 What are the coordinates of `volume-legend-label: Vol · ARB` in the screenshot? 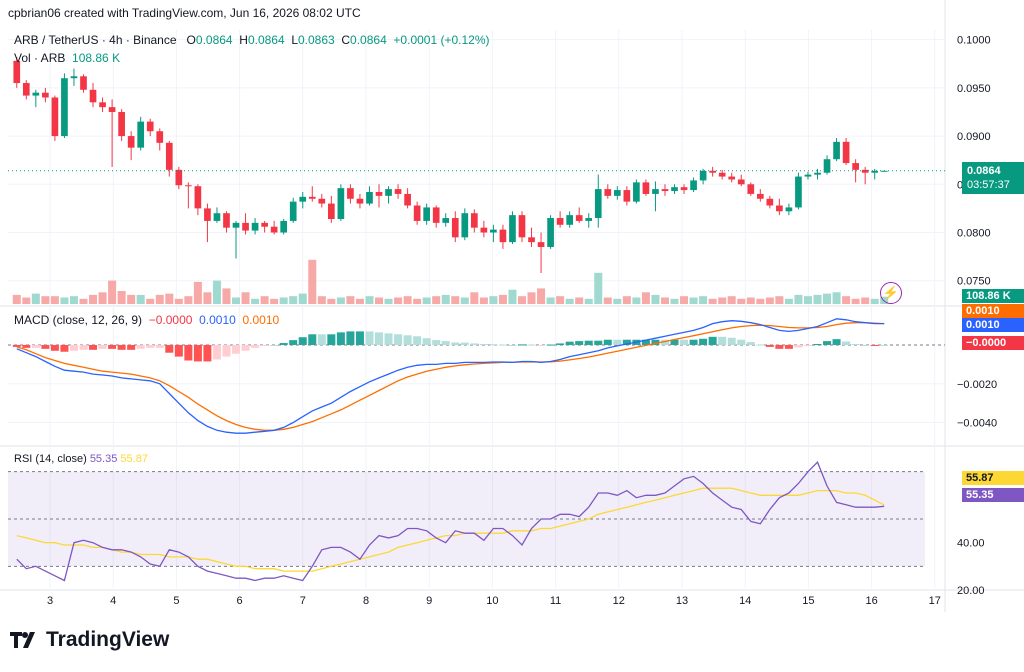 It's located at (40, 58).